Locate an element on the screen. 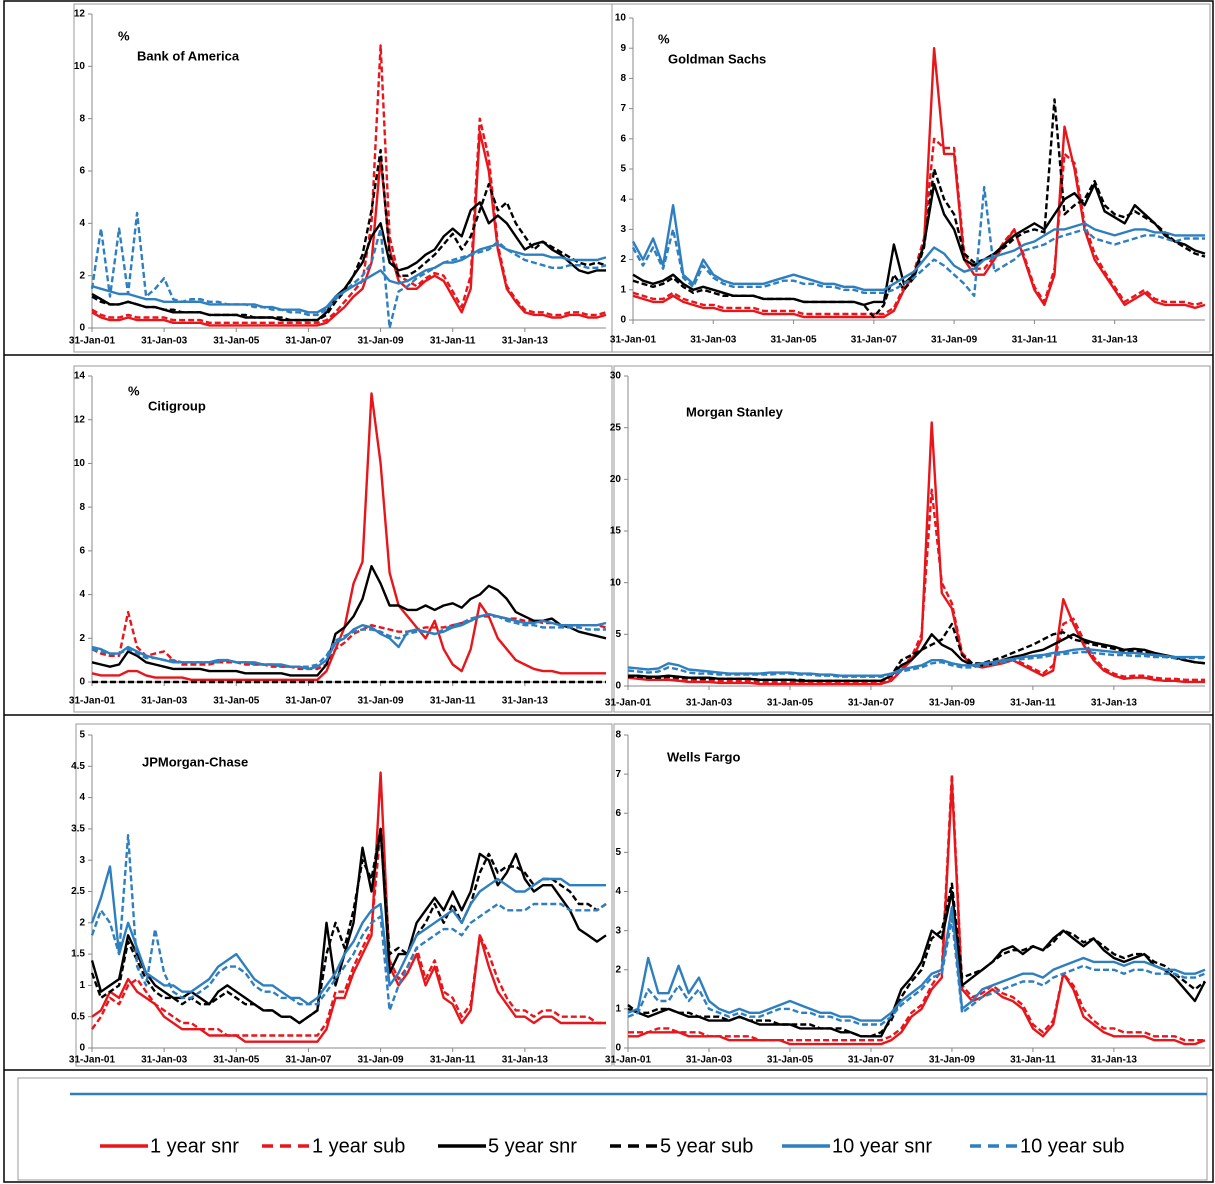 Image resolution: width=1215 pixels, height=1184 pixels. y-tick-label: 0.5 is located at coordinates (78, 1016).